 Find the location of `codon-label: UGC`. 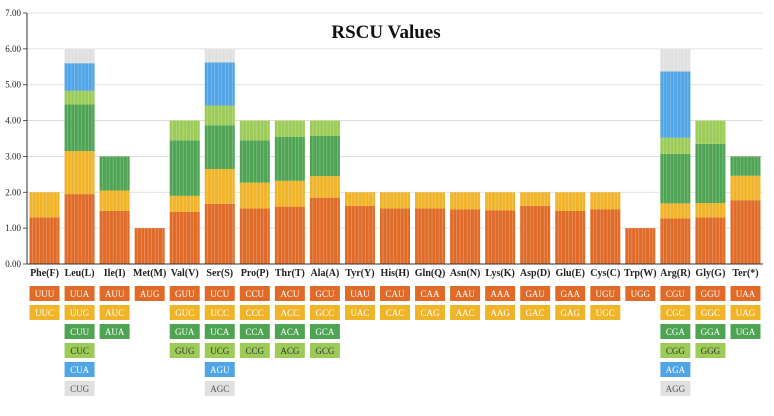

codon-label: UGC is located at coordinates (605, 313).